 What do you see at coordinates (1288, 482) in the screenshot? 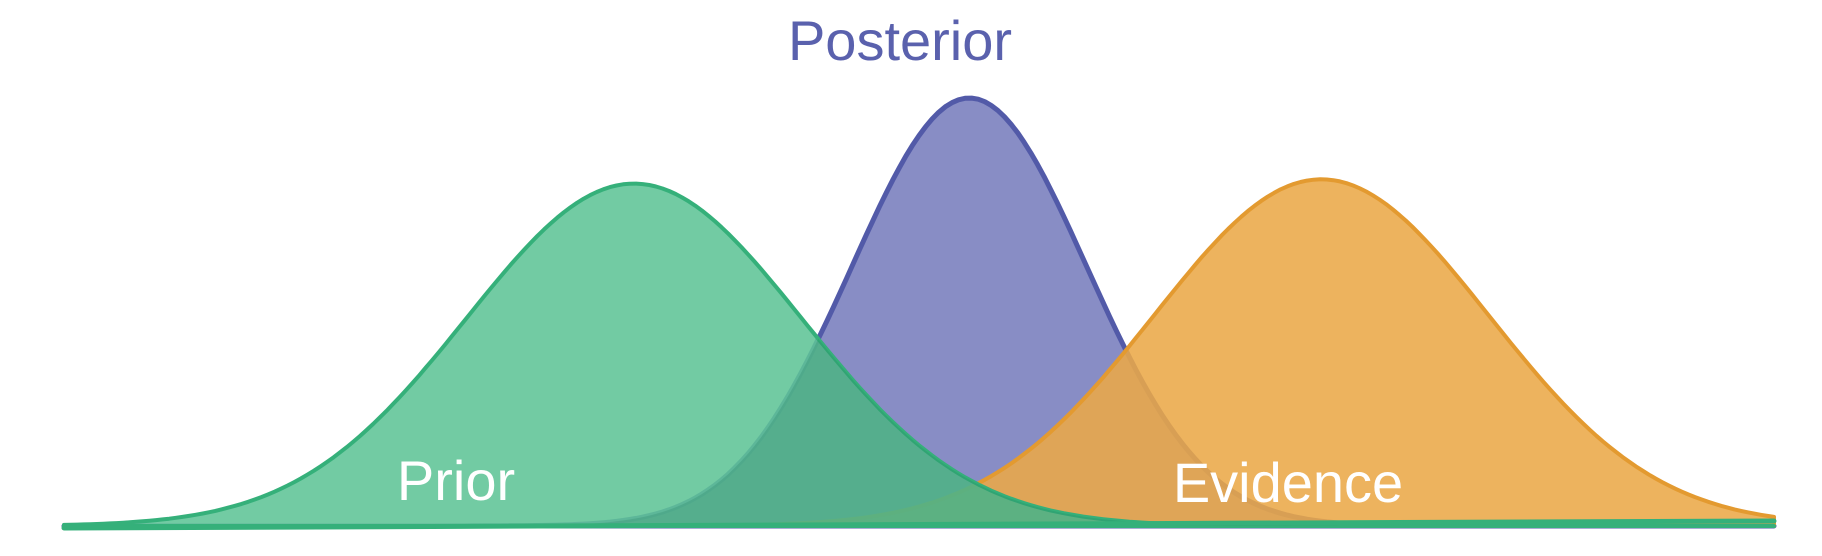
I see `evidence-label: Evidence` at bounding box center [1288, 482].